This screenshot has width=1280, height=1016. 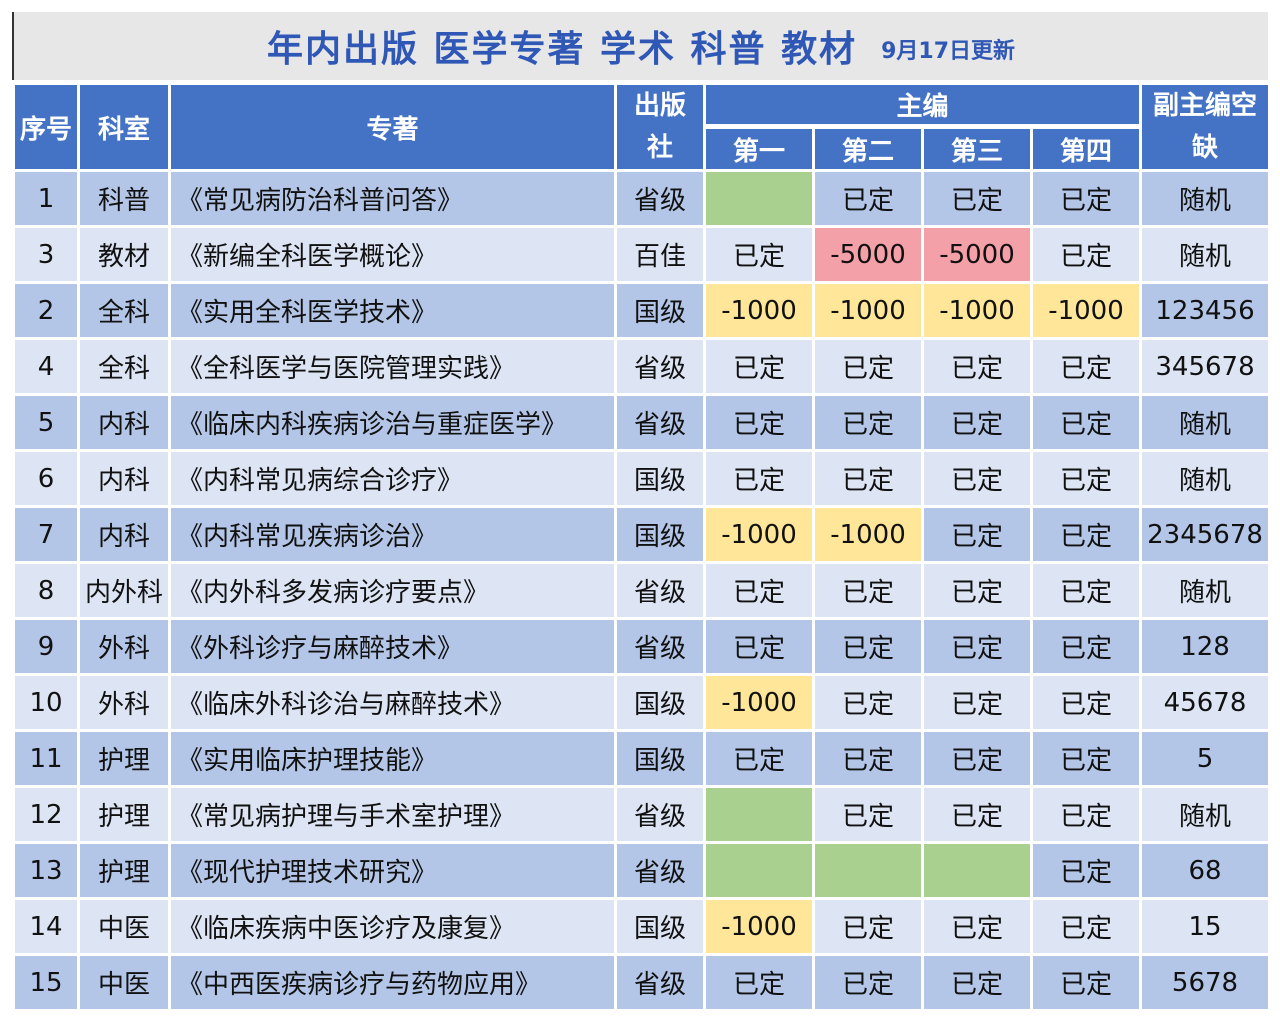 I want to click on header-book: 专著, so click(x=392, y=127).